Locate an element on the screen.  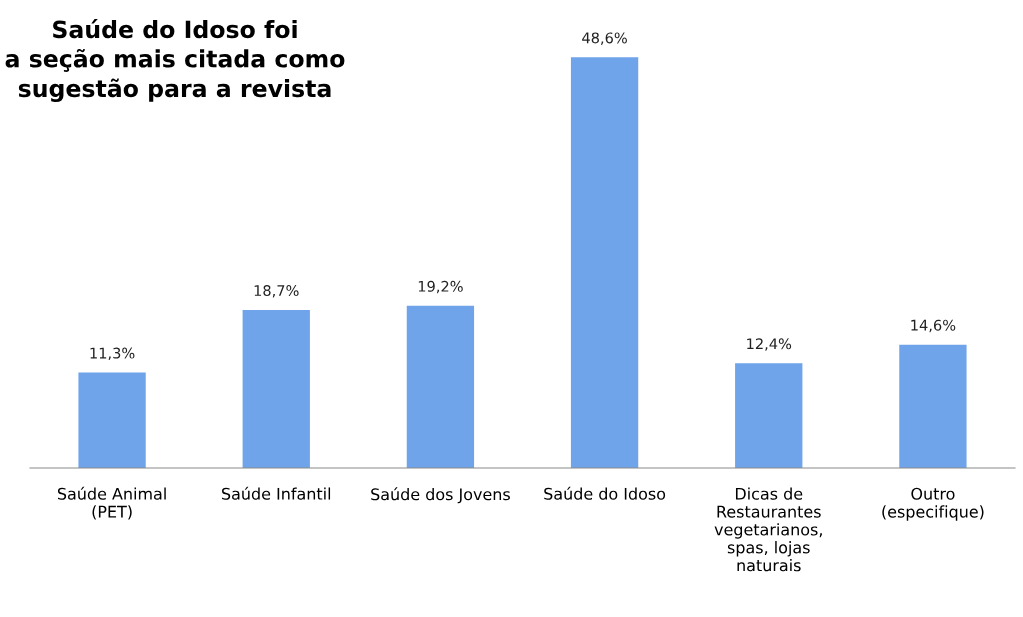
x-tick-label: Saúde Infantil is located at coordinates (276, 493).